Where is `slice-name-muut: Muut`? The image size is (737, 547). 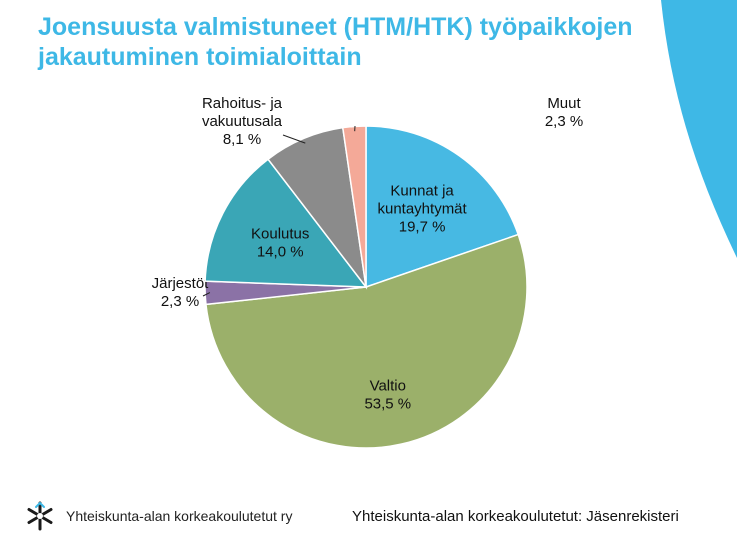
slice-name-muut: Muut is located at coordinates (564, 103).